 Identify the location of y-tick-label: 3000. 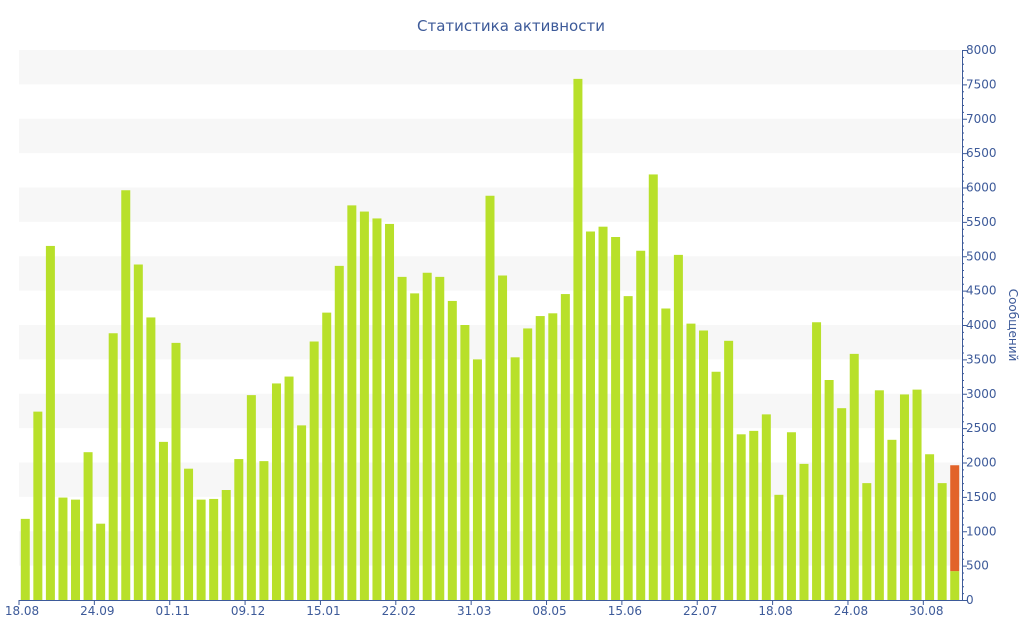
(981, 394).